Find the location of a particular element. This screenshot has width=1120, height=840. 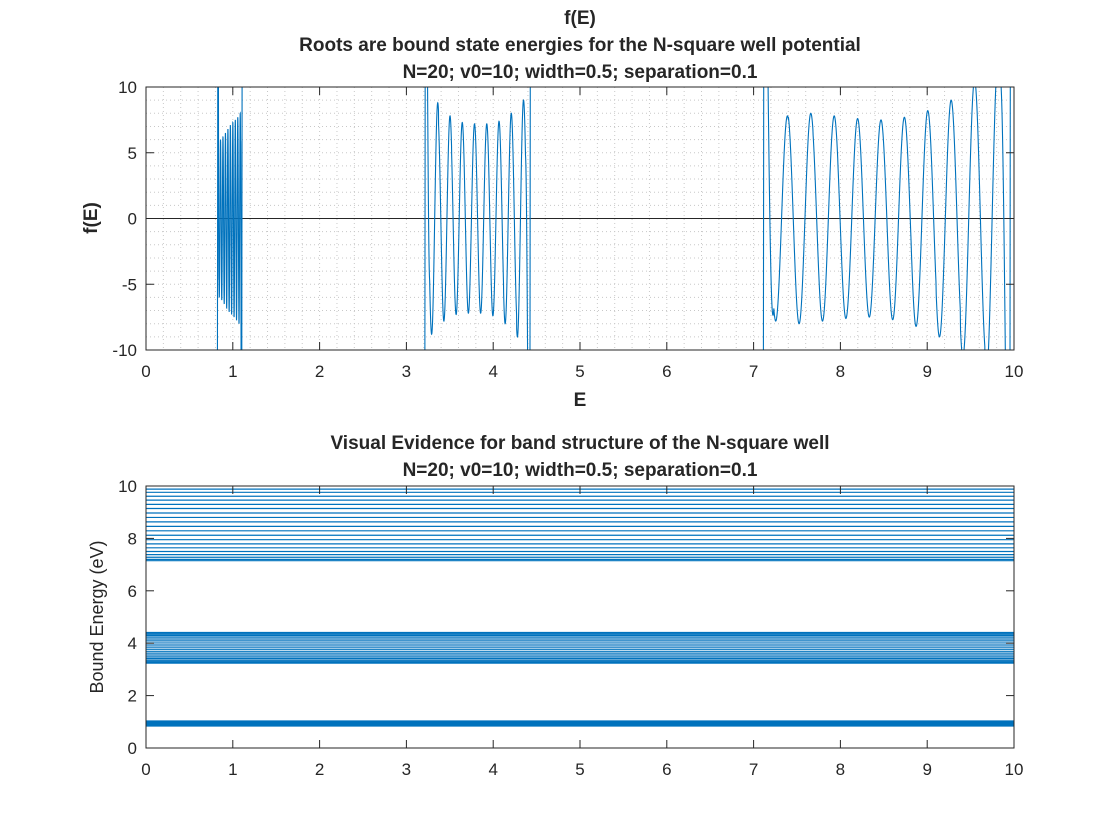

chart-top-xtick-label: 1 is located at coordinates (232, 371).